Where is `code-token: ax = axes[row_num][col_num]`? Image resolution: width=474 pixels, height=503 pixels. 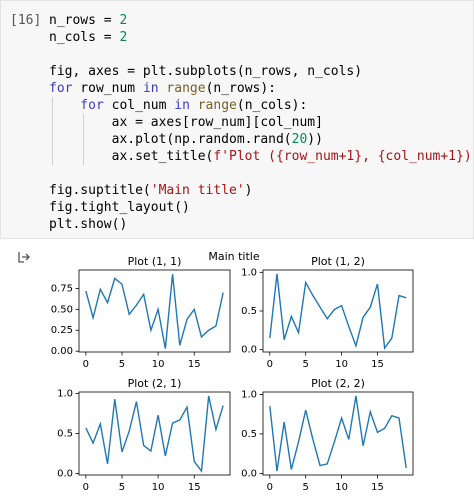
code-token: ax = axes[row_num][col_num] is located at coordinates (186, 122).